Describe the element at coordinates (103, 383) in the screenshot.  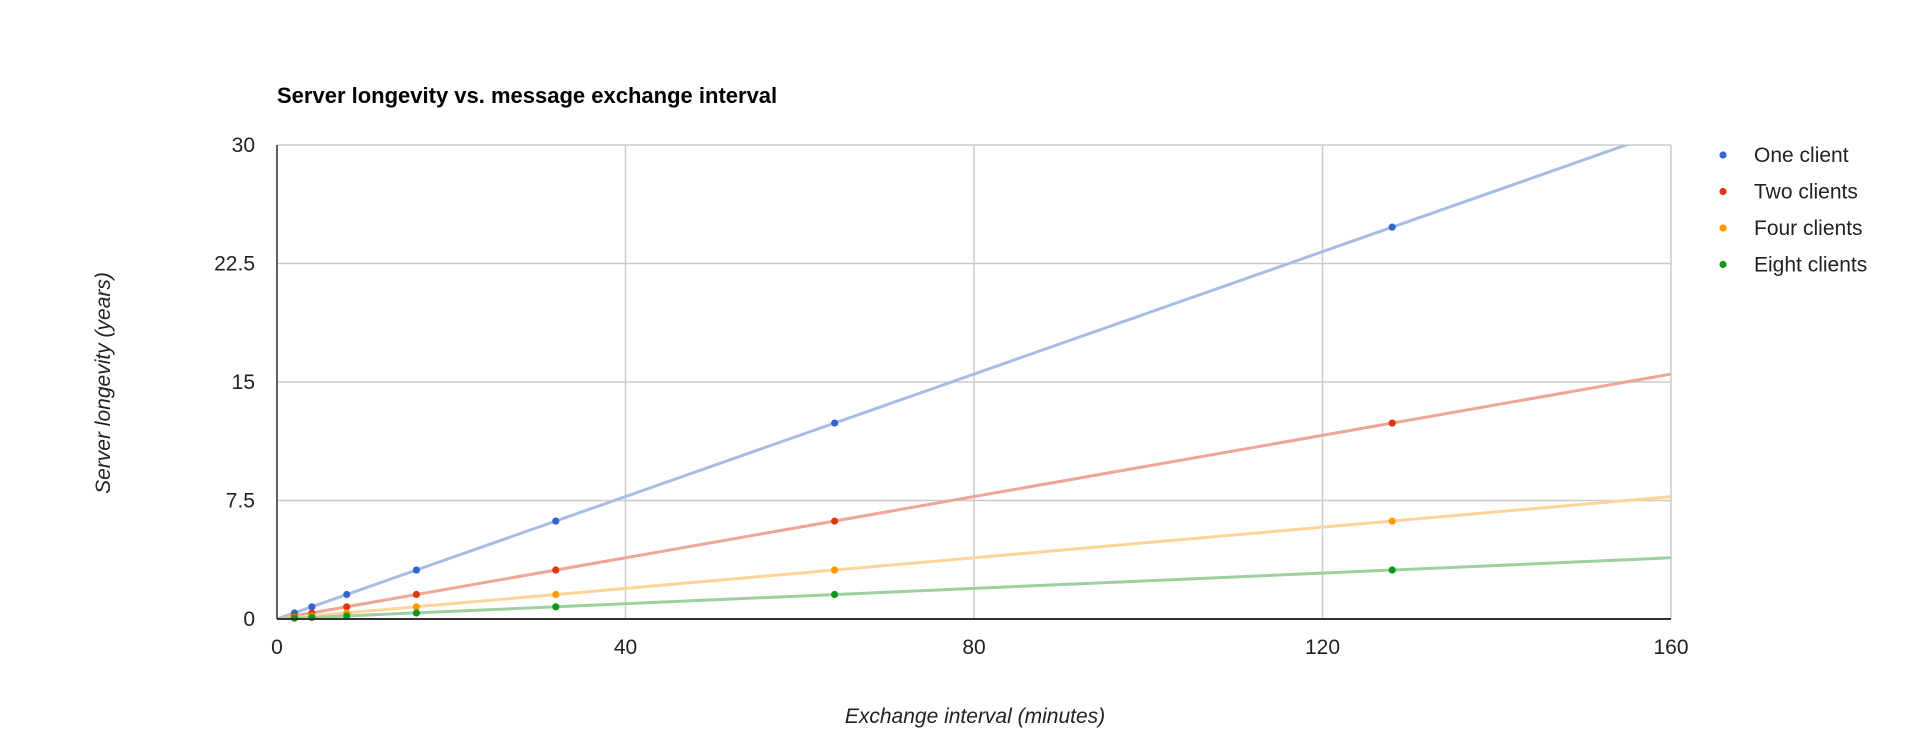
I see `y-axis-label: Server longevity (years)` at that location.